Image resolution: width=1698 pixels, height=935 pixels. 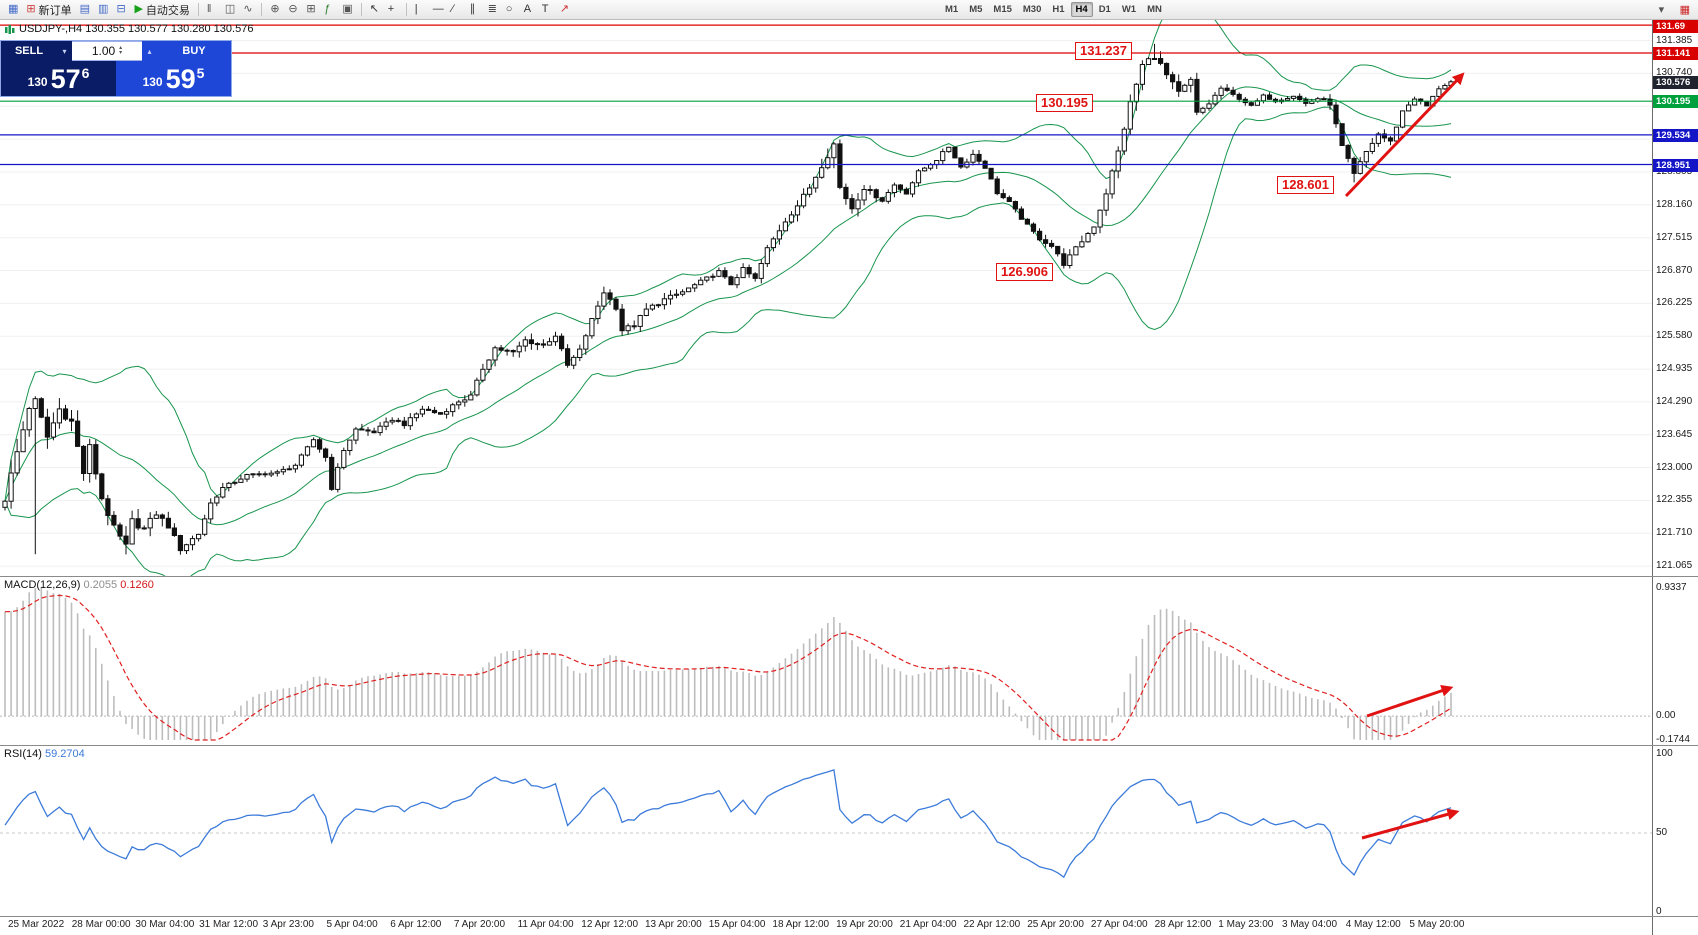 What do you see at coordinates (1685, 10) in the screenshot?
I see `new-chart-button: ▦` at bounding box center [1685, 10].